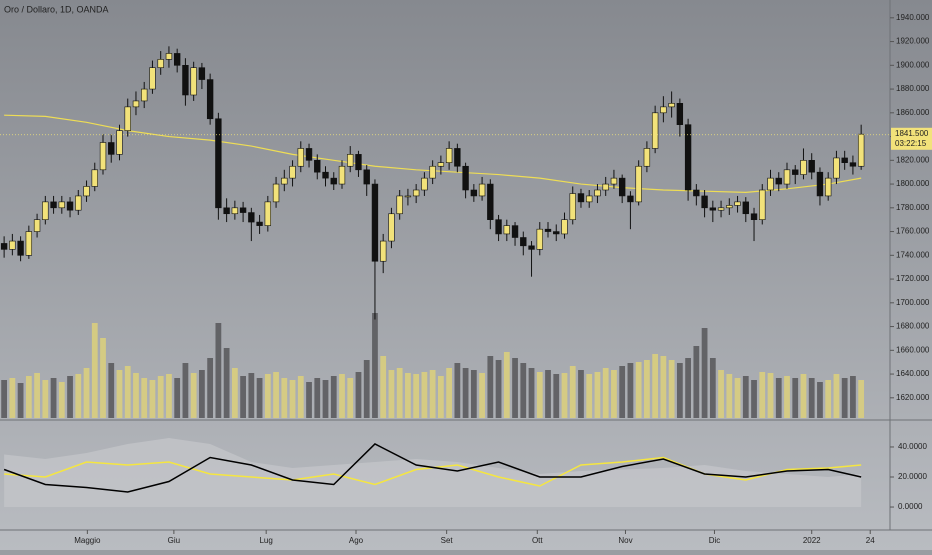  I want to click on y-tick-label: 1640.000, so click(913, 373).